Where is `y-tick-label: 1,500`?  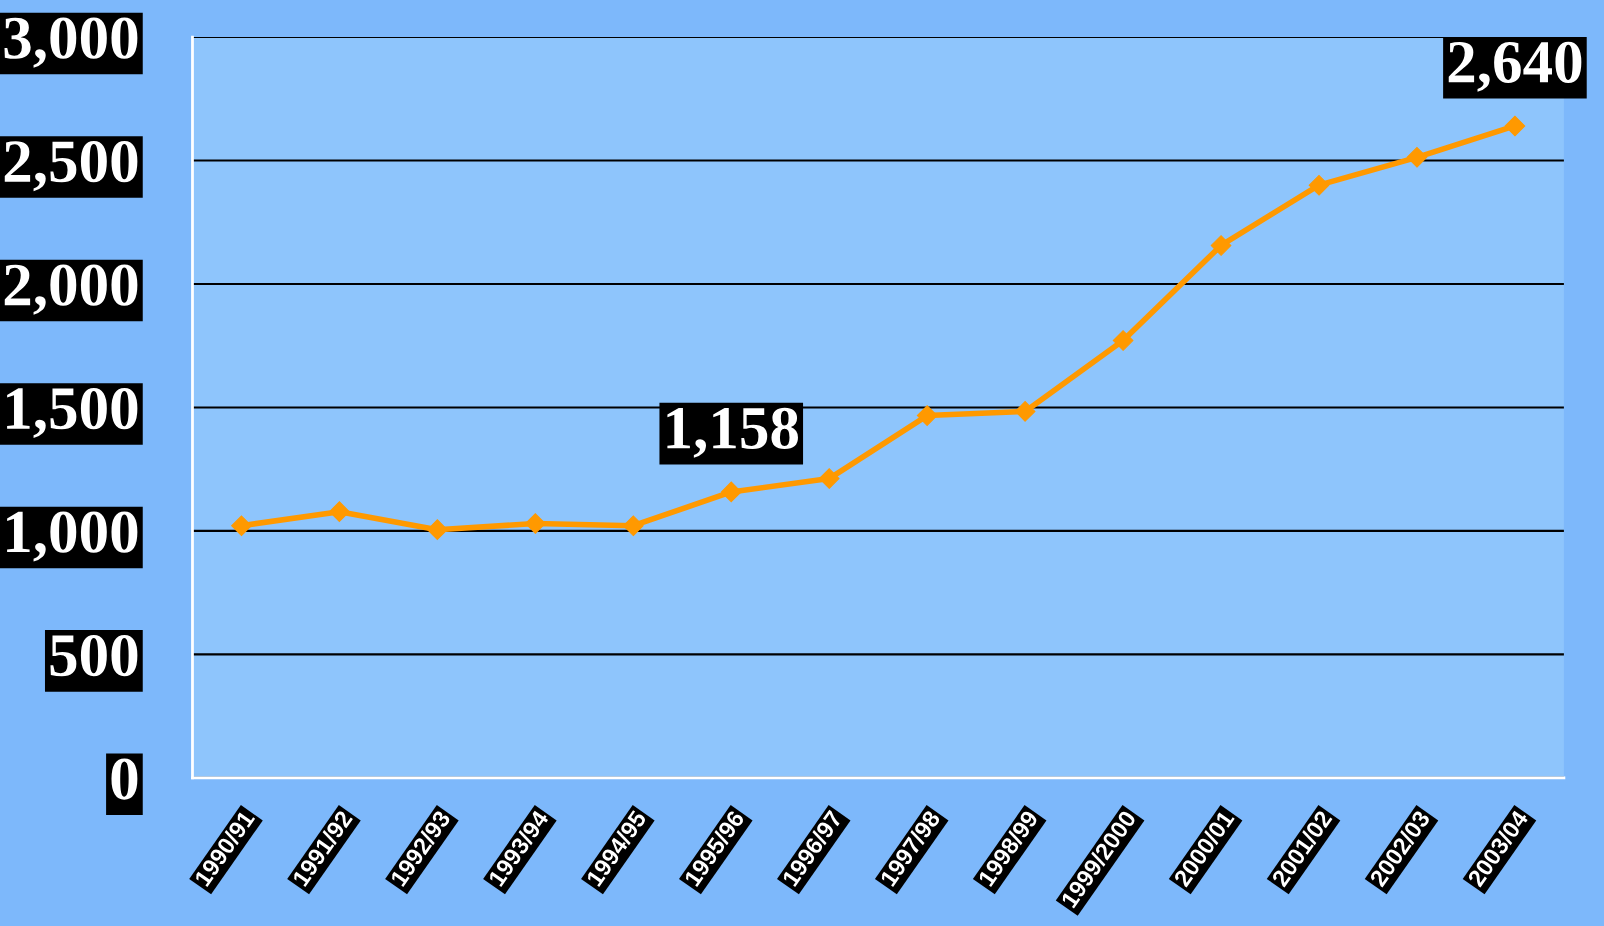
y-tick-label: 1,500 is located at coordinates (72, 413).